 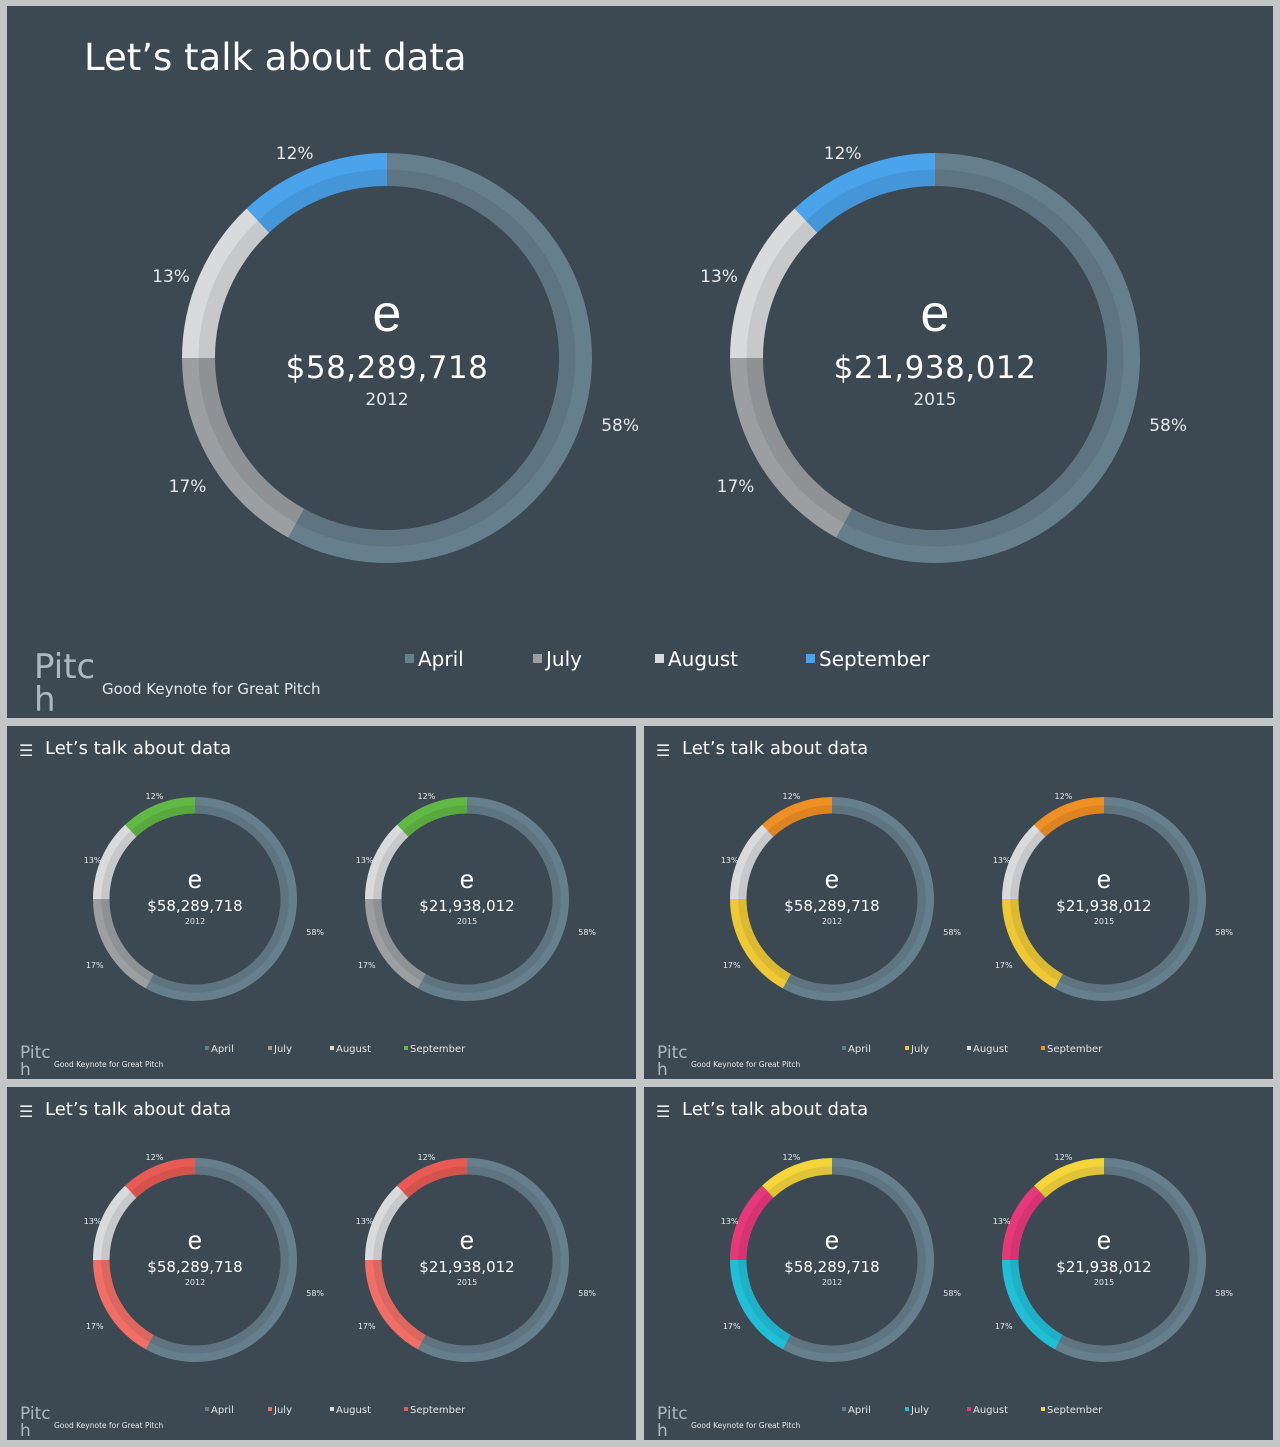 I want to click on menu-icon: ☰, so click(x=663, y=750).